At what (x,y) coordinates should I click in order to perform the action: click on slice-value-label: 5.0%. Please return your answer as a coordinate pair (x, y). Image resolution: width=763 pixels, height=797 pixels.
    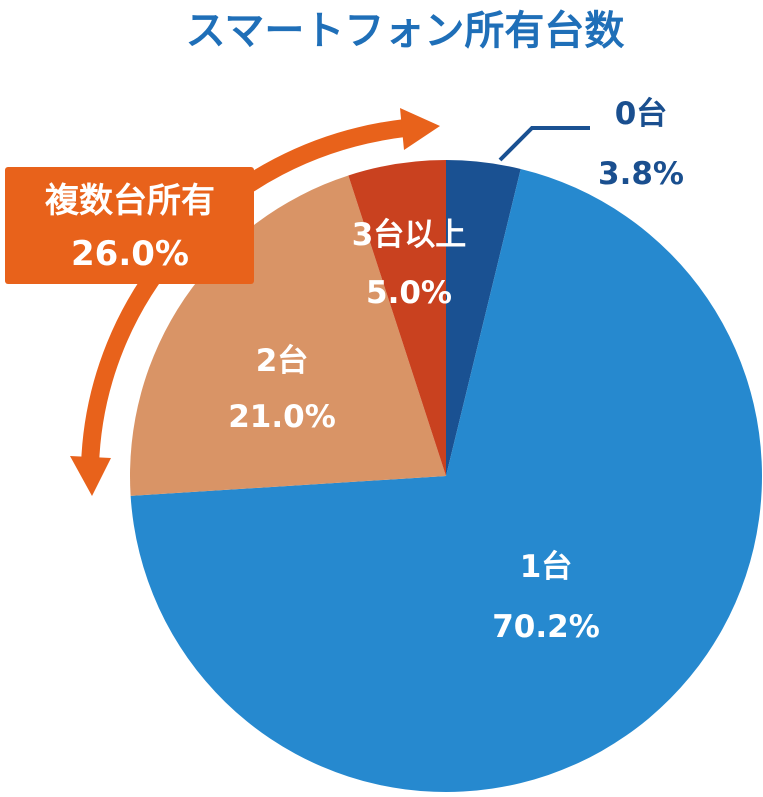
    Looking at the image, I should click on (409, 293).